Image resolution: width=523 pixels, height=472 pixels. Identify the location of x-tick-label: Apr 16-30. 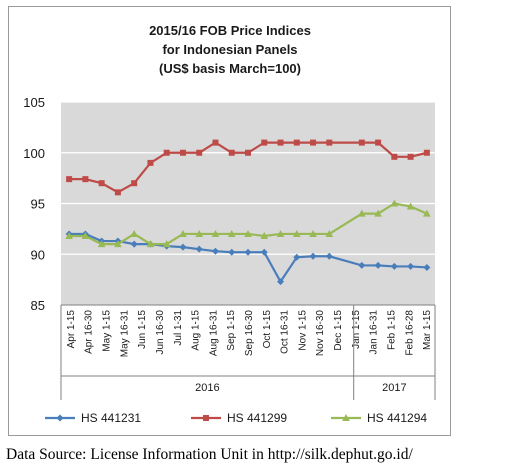
(89, 332).